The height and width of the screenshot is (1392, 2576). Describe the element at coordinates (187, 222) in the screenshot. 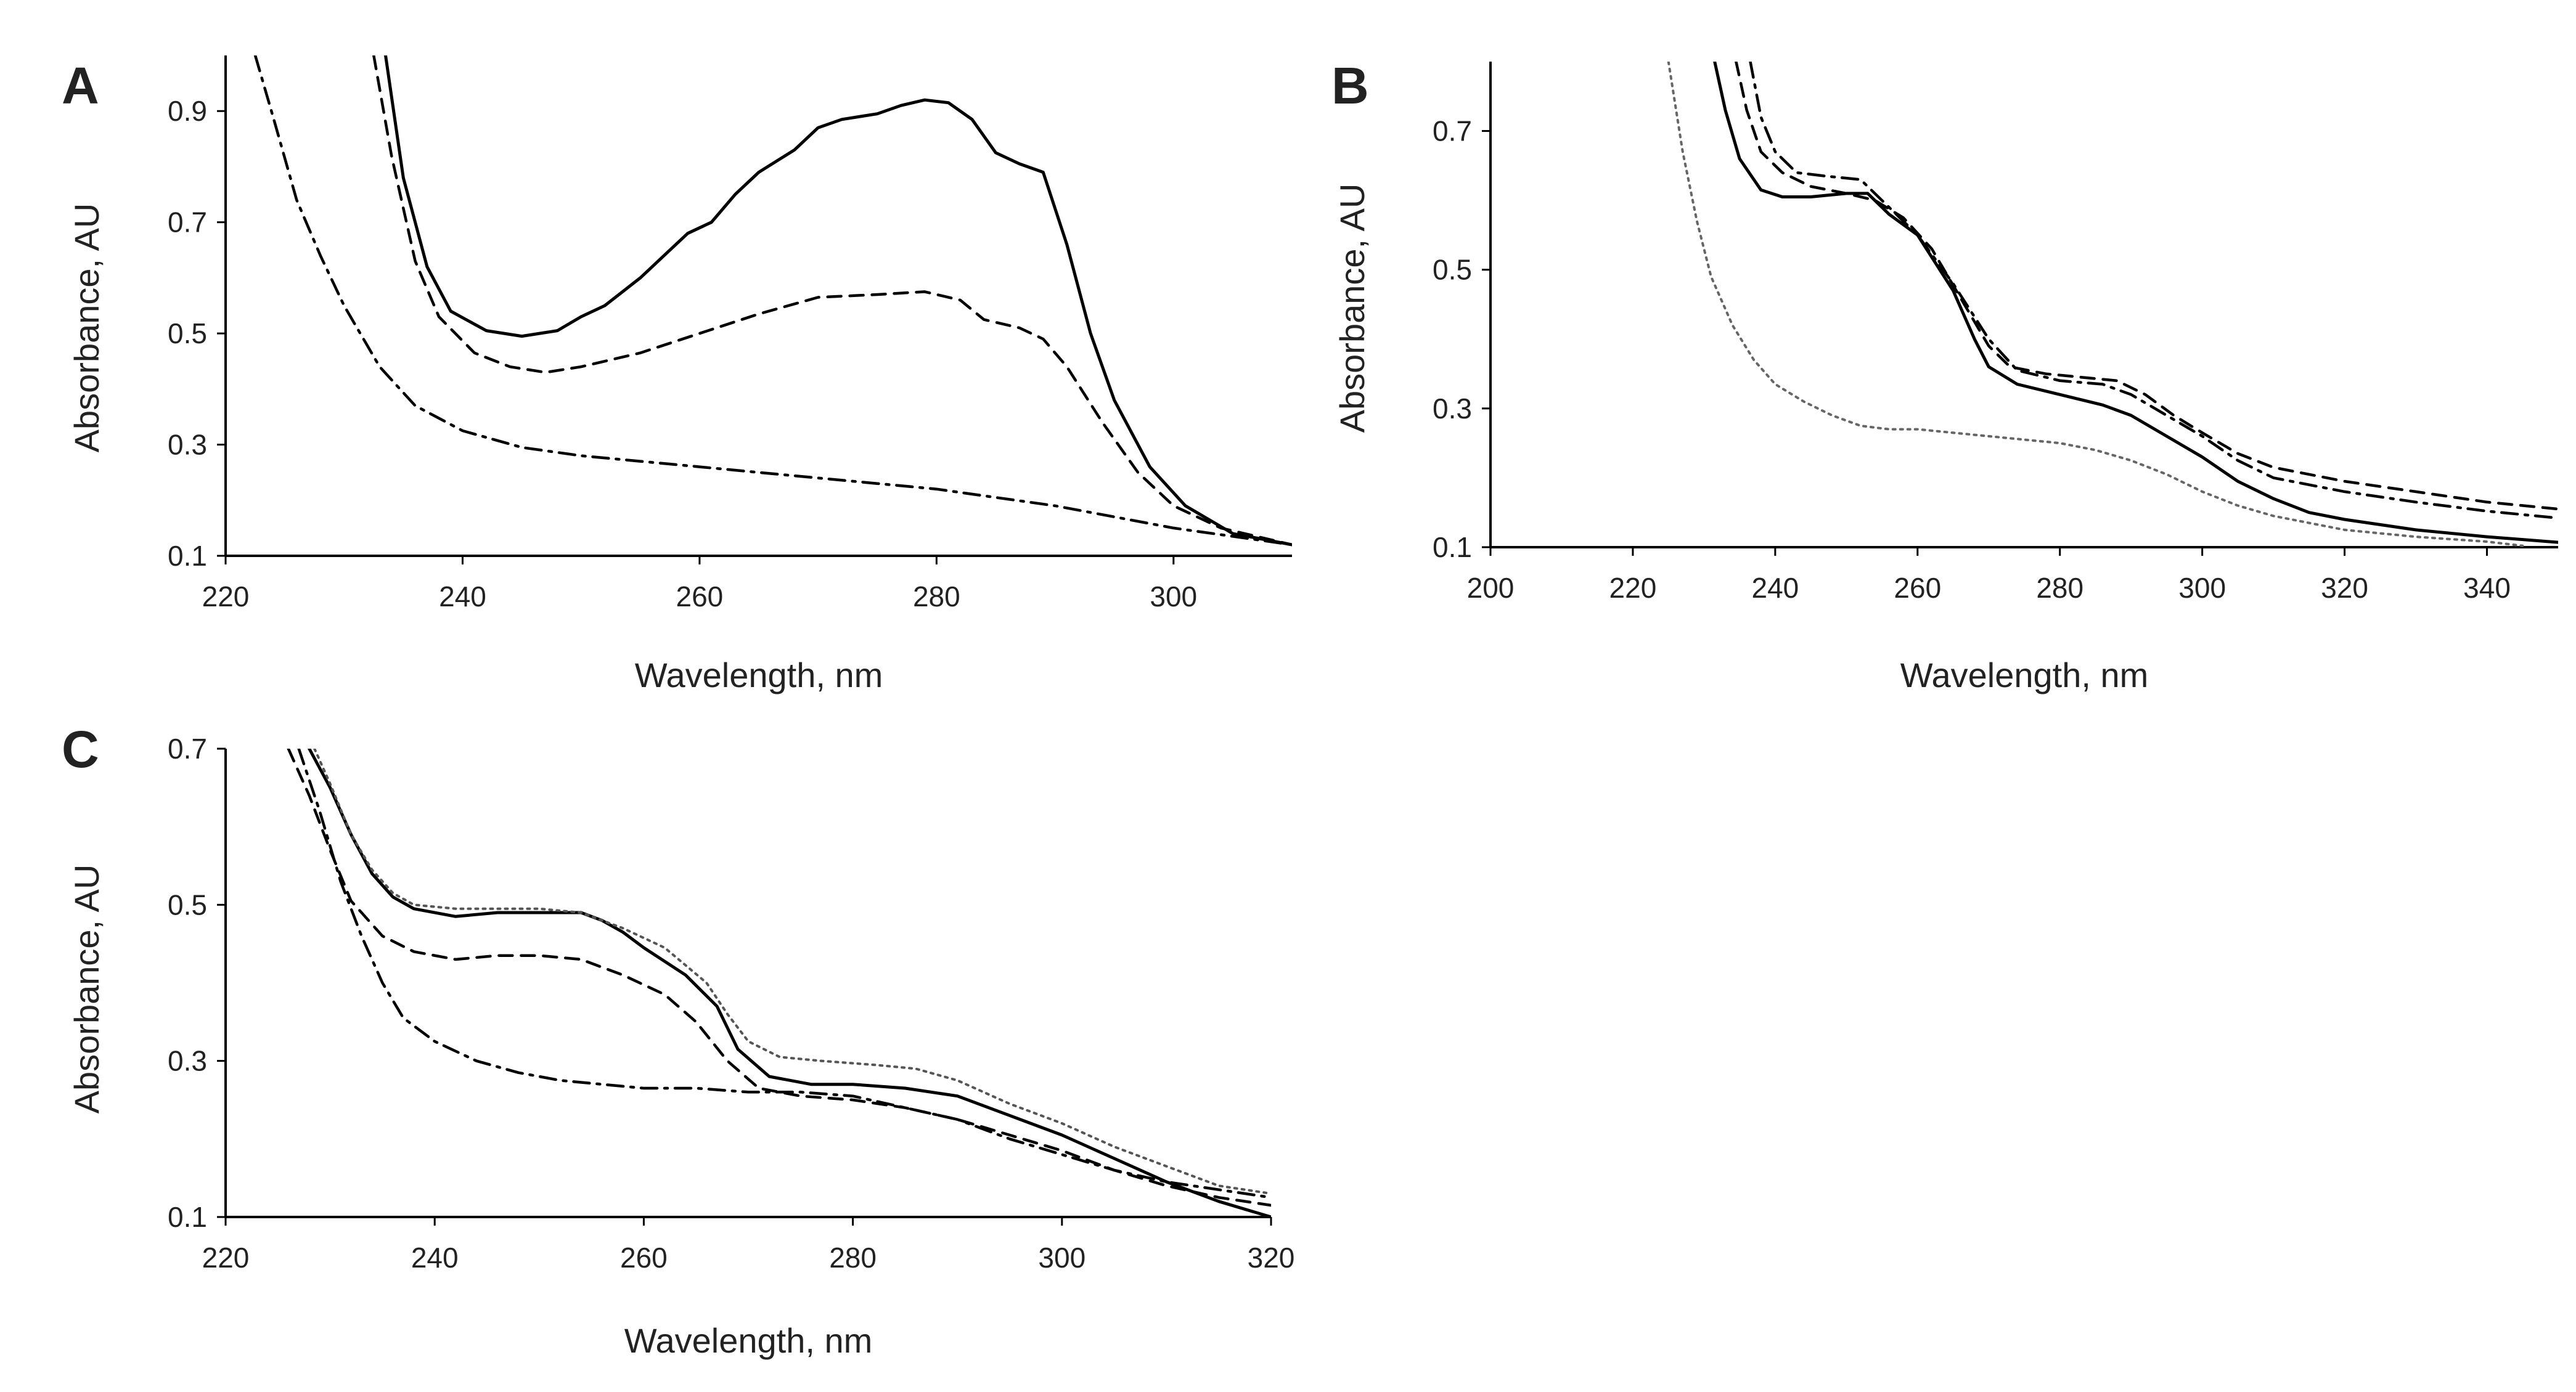

I see `panel-a-y-tick-label: 0.7` at that location.